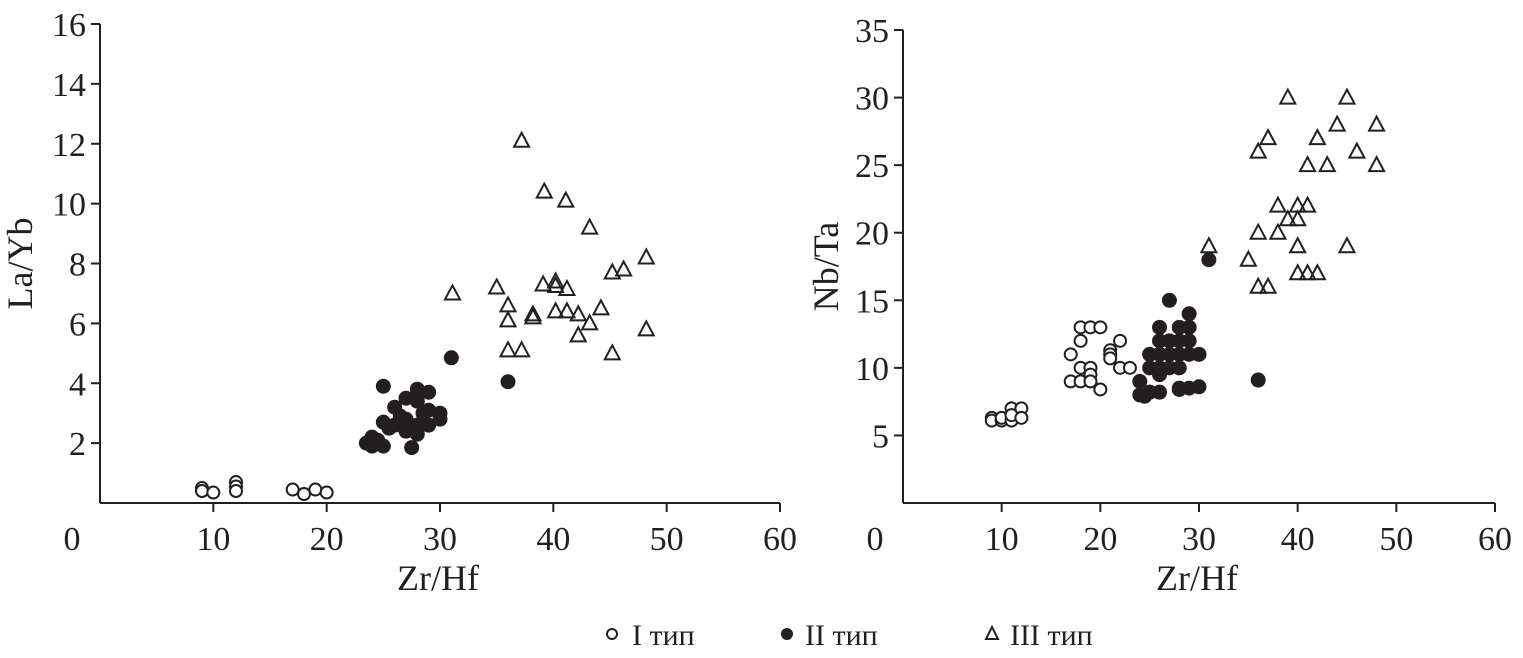  Describe the element at coordinates (327, 539) in the screenshot. I see `x-tick-label: 20` at that location.